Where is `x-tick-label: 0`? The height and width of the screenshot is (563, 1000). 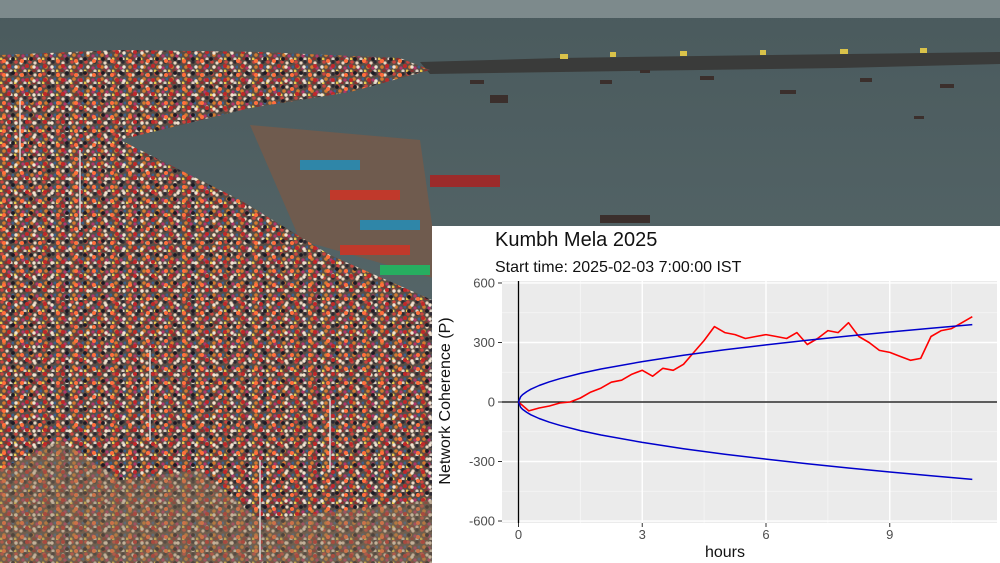
x-tick-label: 0 is located at coordinates (518, 534).